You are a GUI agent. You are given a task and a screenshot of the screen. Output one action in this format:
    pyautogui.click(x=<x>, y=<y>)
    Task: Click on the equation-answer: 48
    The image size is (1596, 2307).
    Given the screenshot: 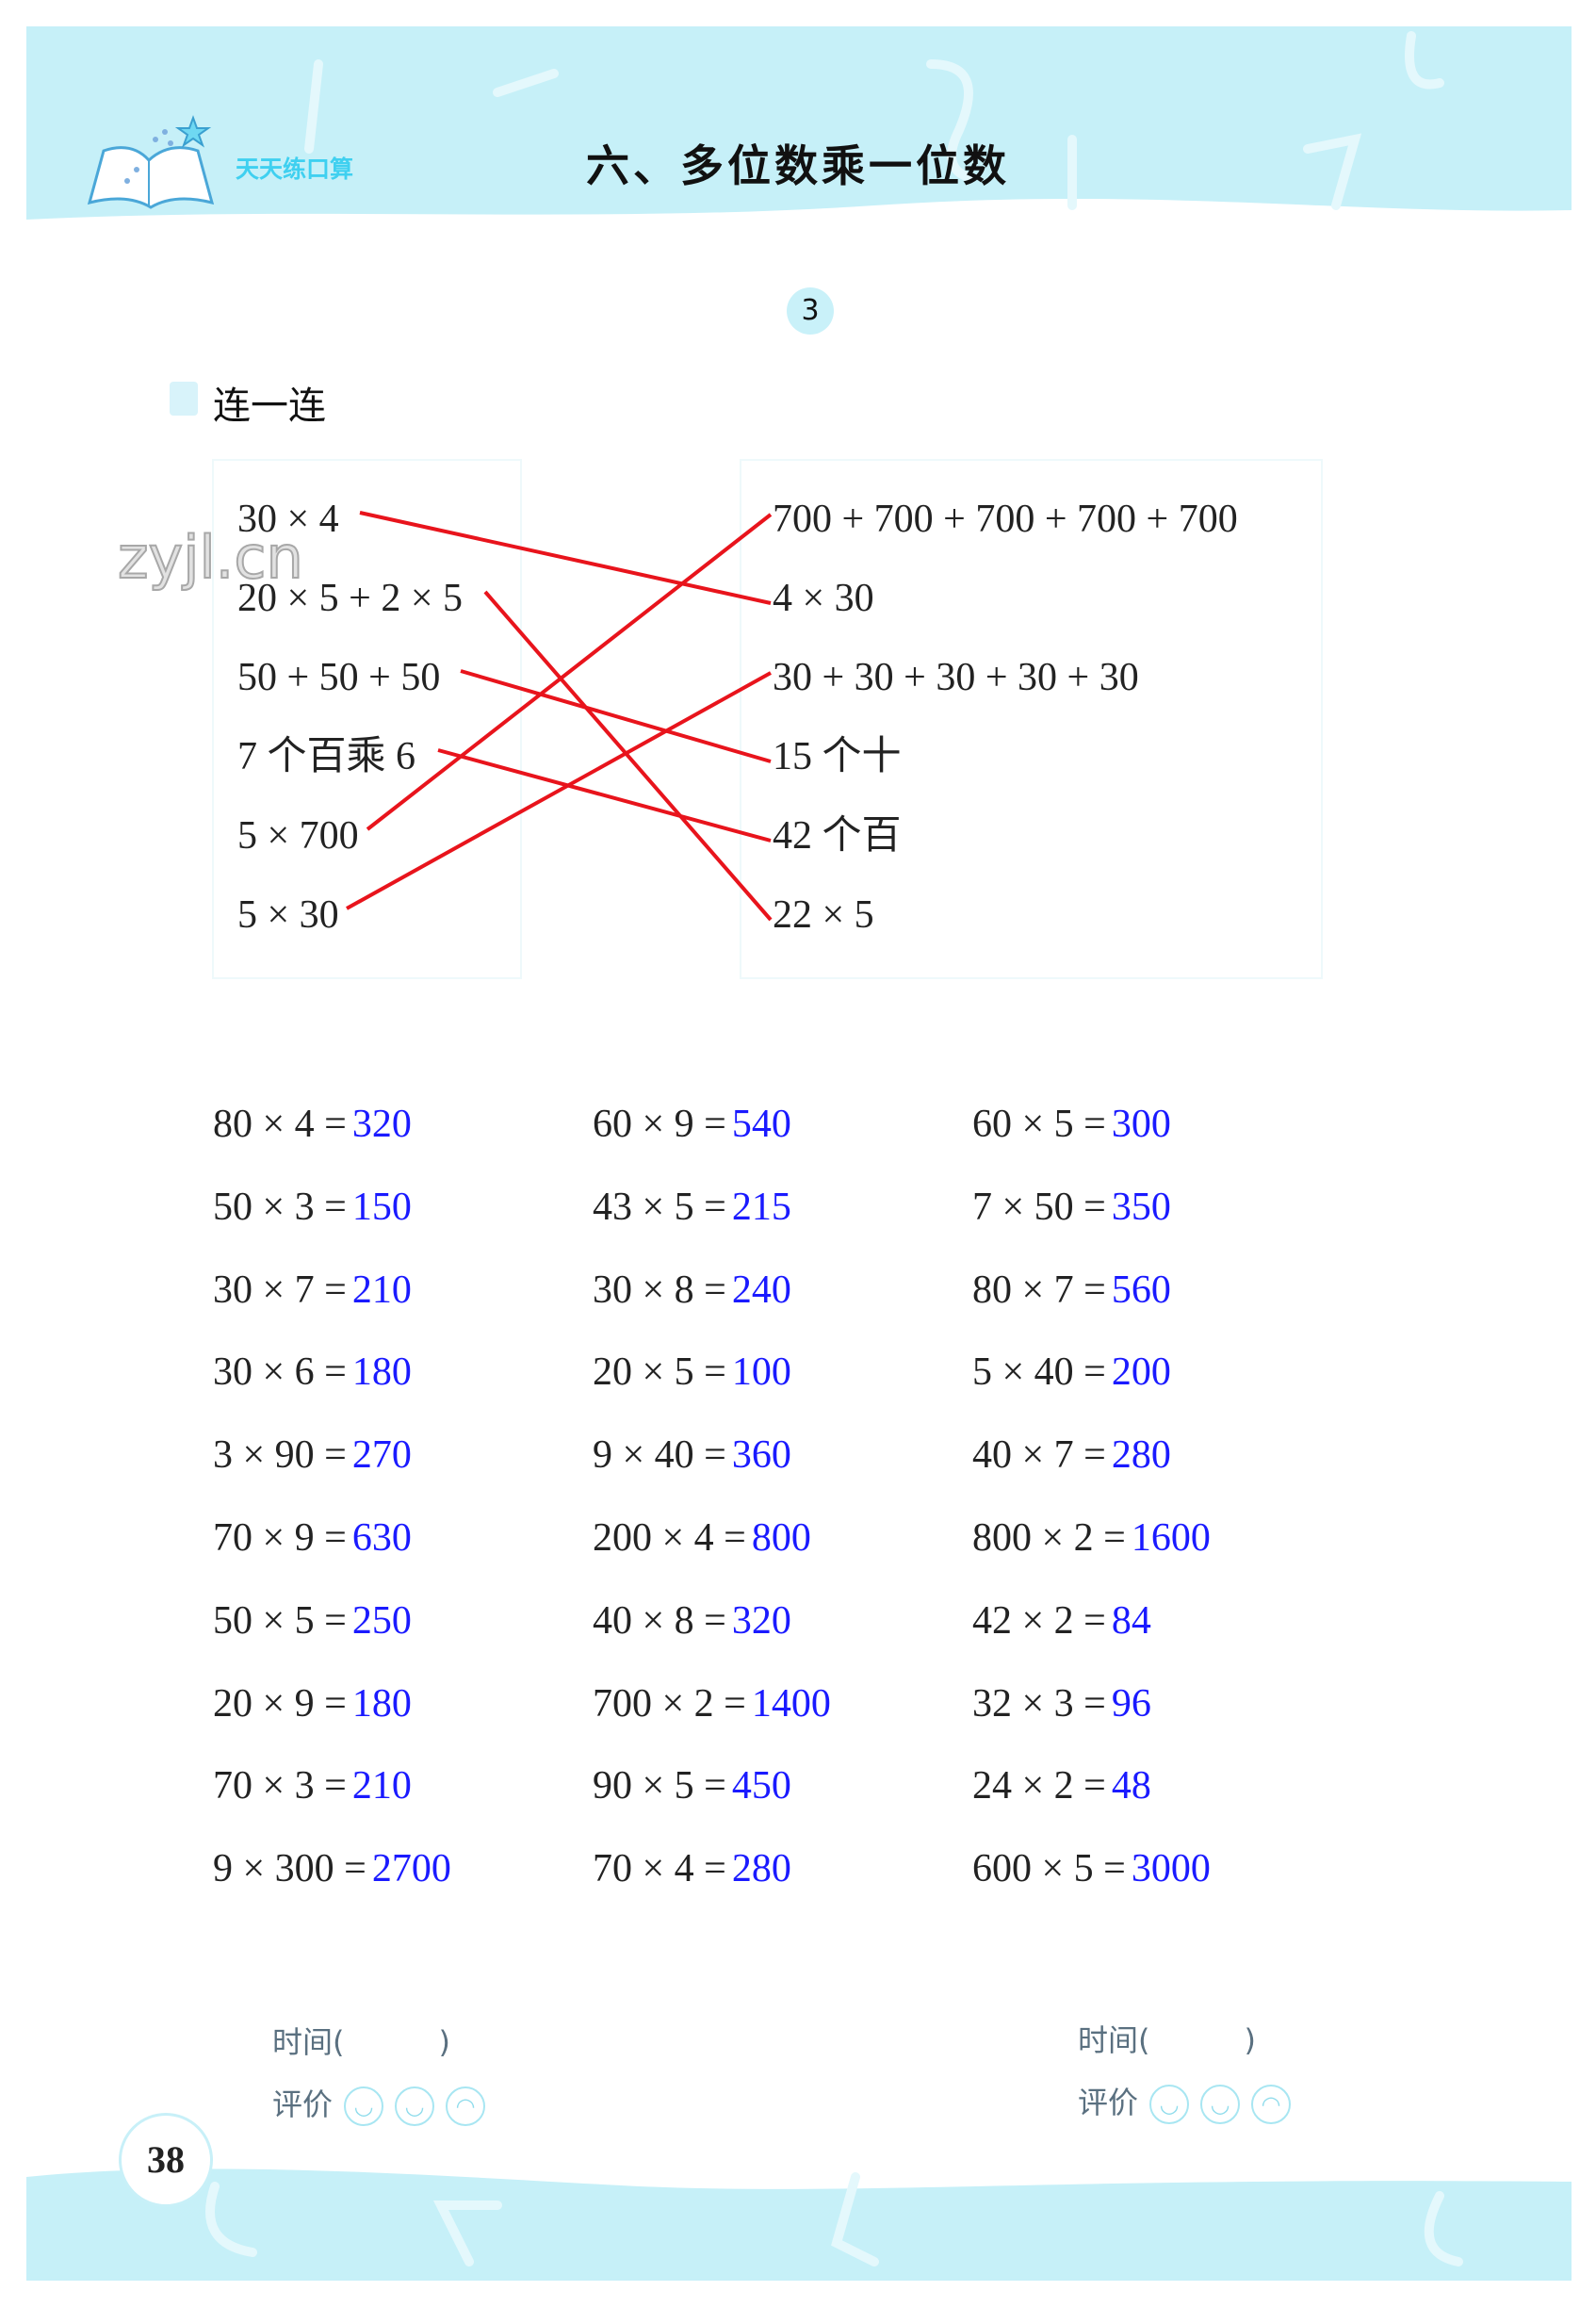 What is the action you would take?
    pyautogui.click(x=1131, y=1786)
    